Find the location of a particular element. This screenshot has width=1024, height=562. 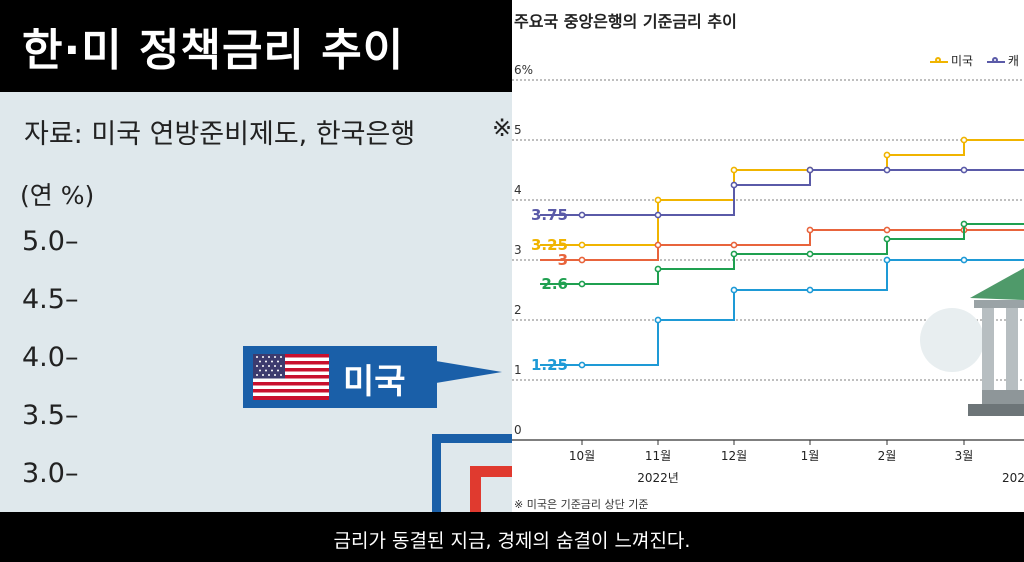

left-ytick-label: 3.5– is located at coordinates (50, 415).